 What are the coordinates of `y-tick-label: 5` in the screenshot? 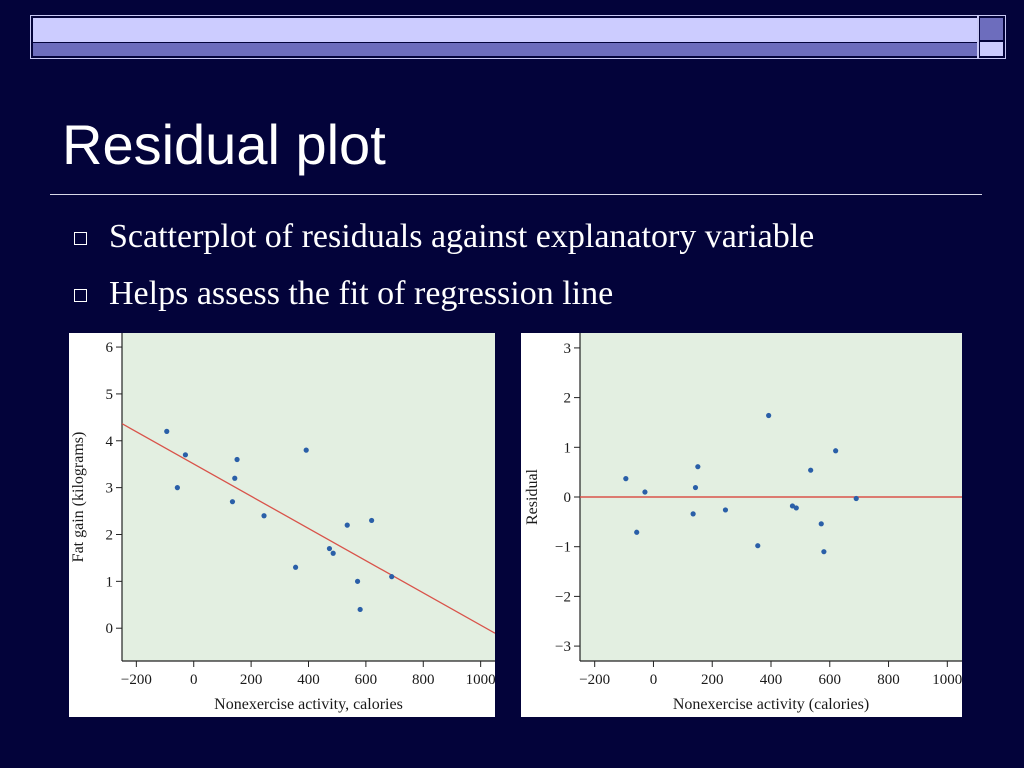 It's located at (110, 395).